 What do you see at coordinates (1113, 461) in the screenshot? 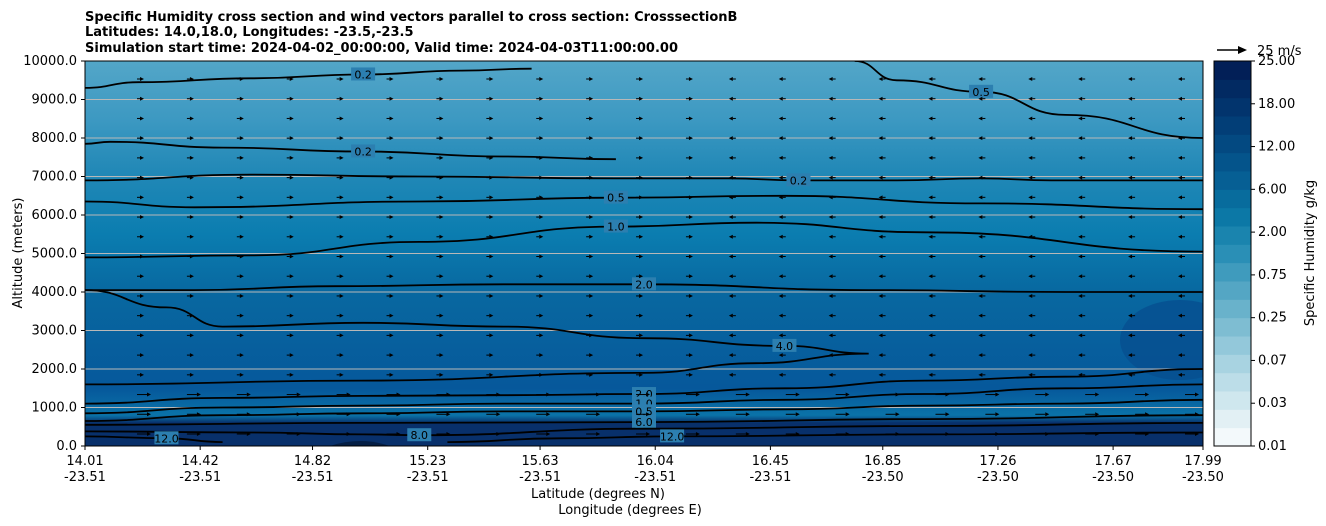
I see `x-tick-lat: 17.67` at bounding box center [1113, 461].